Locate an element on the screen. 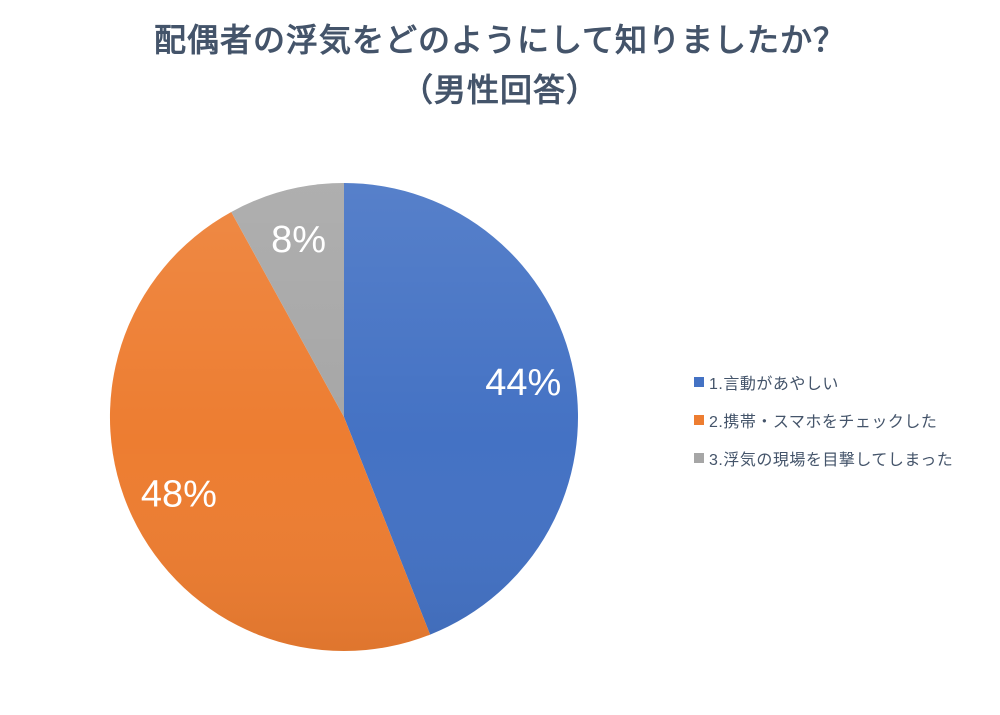 The image size is (1000, 715). pie-slice-label-3: 8% is located at coordinates (298, 240).